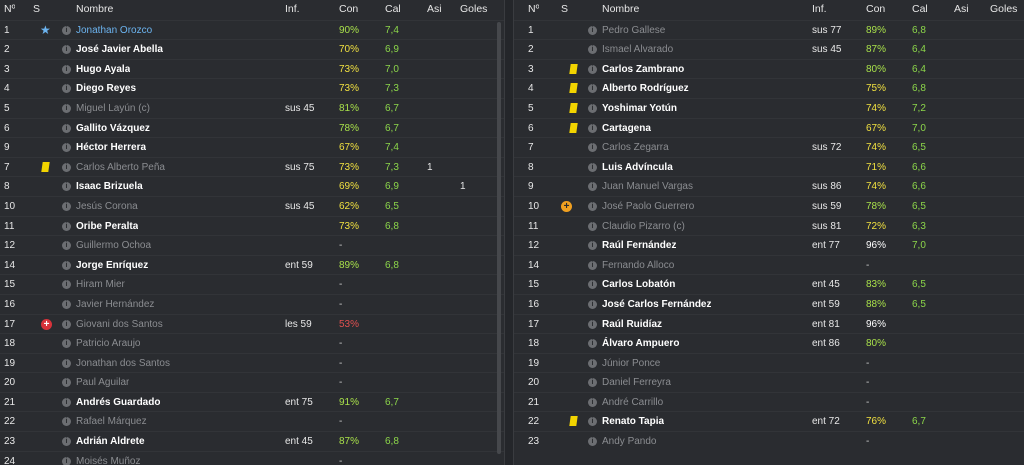 This screenshot has width=1024, height=465. What do you see at coordinates (769, 245) in the screenshot?
I see `player-row: 12 i Raúl Fernández ent 77 96% 7,0` at bounding box center [769, 245].